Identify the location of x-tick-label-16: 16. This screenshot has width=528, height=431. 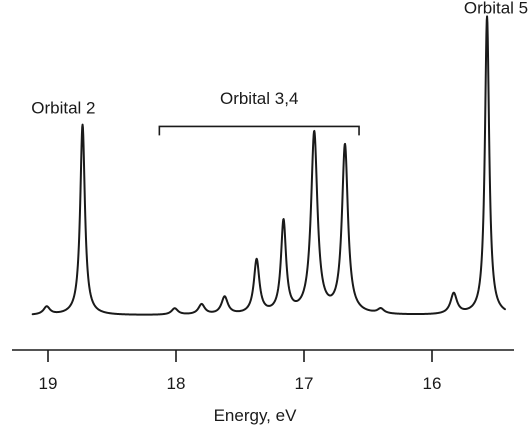
(432, 383).